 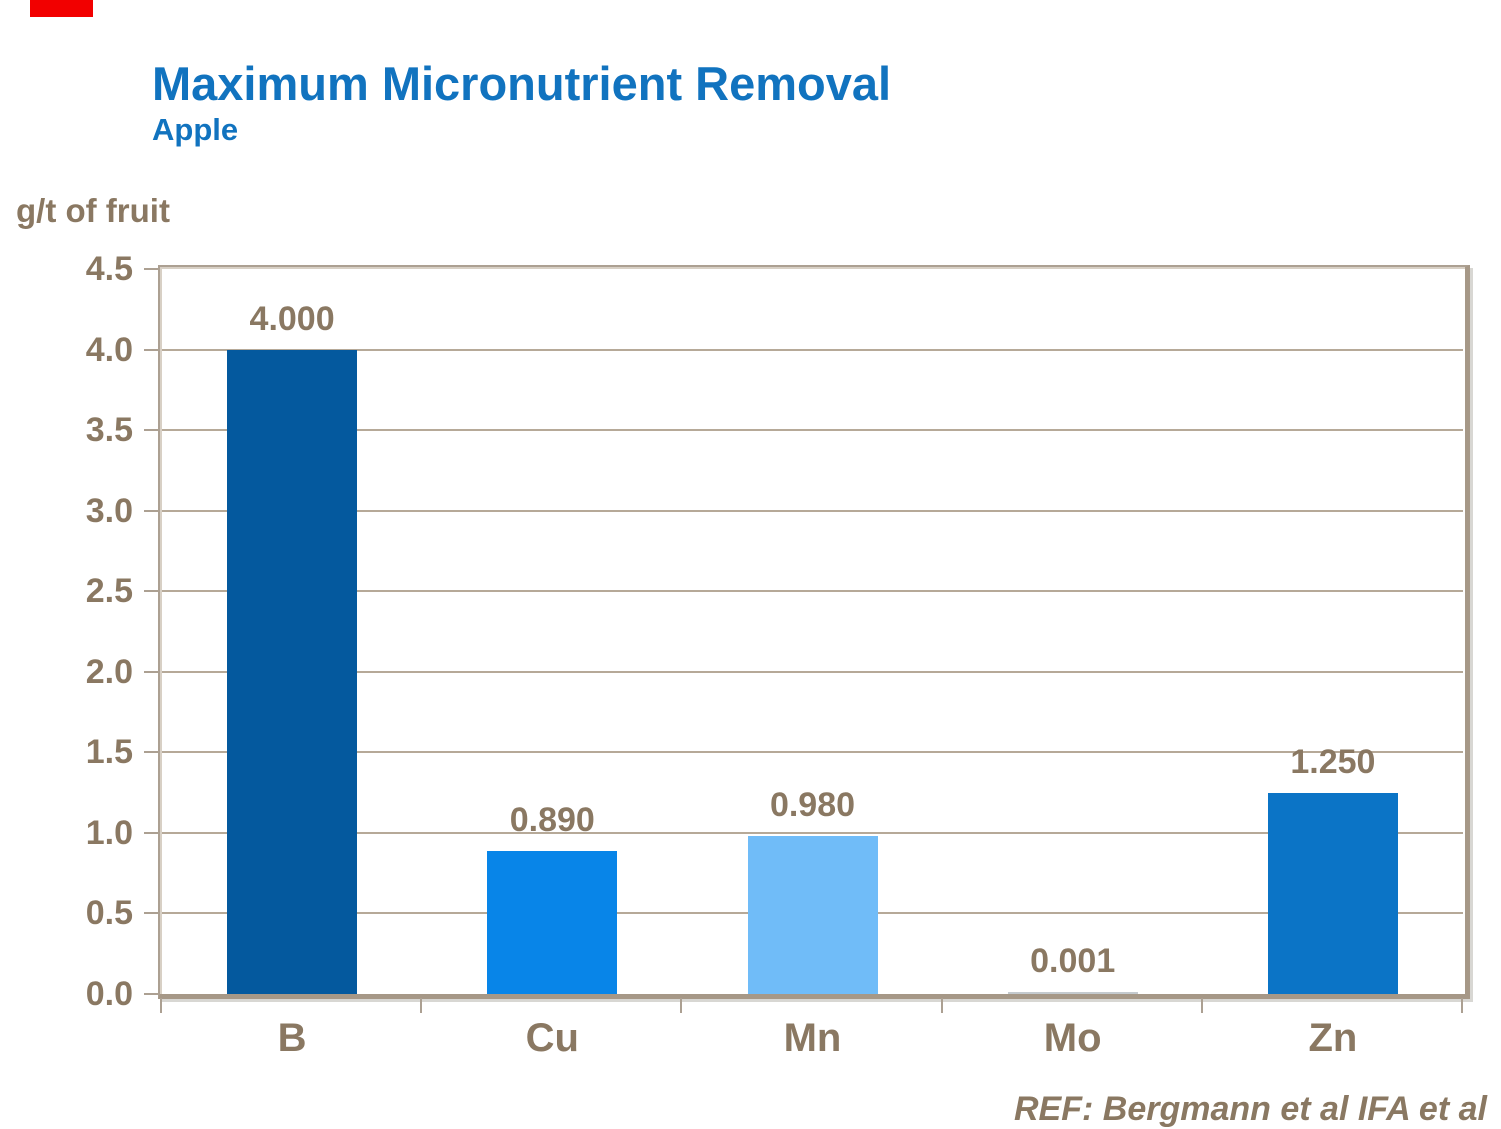 What do you see at coordinates (109, 510) in the screenshot?
I see `y-axis-tick-label: 3.0` at bounding box center [109, 510].